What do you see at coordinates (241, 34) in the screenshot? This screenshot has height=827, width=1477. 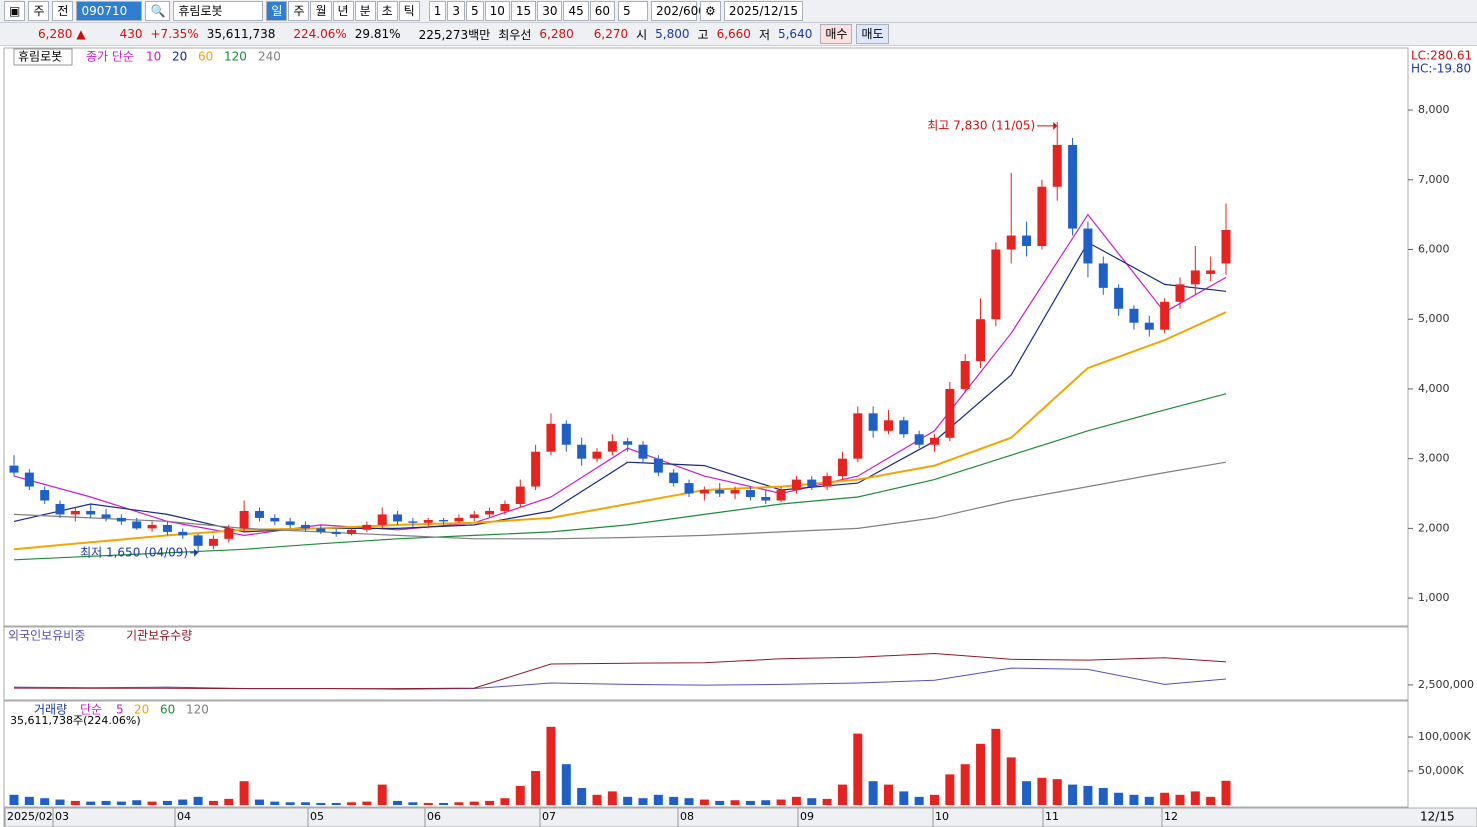 I see `volume: 35,611,738` at bounding box center [241, 34].